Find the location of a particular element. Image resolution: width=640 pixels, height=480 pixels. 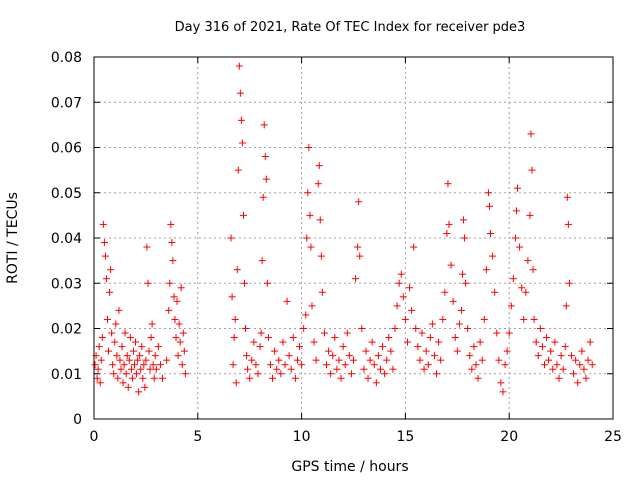

y-tick-label: 0.02 is located at coordinates (66, 330).